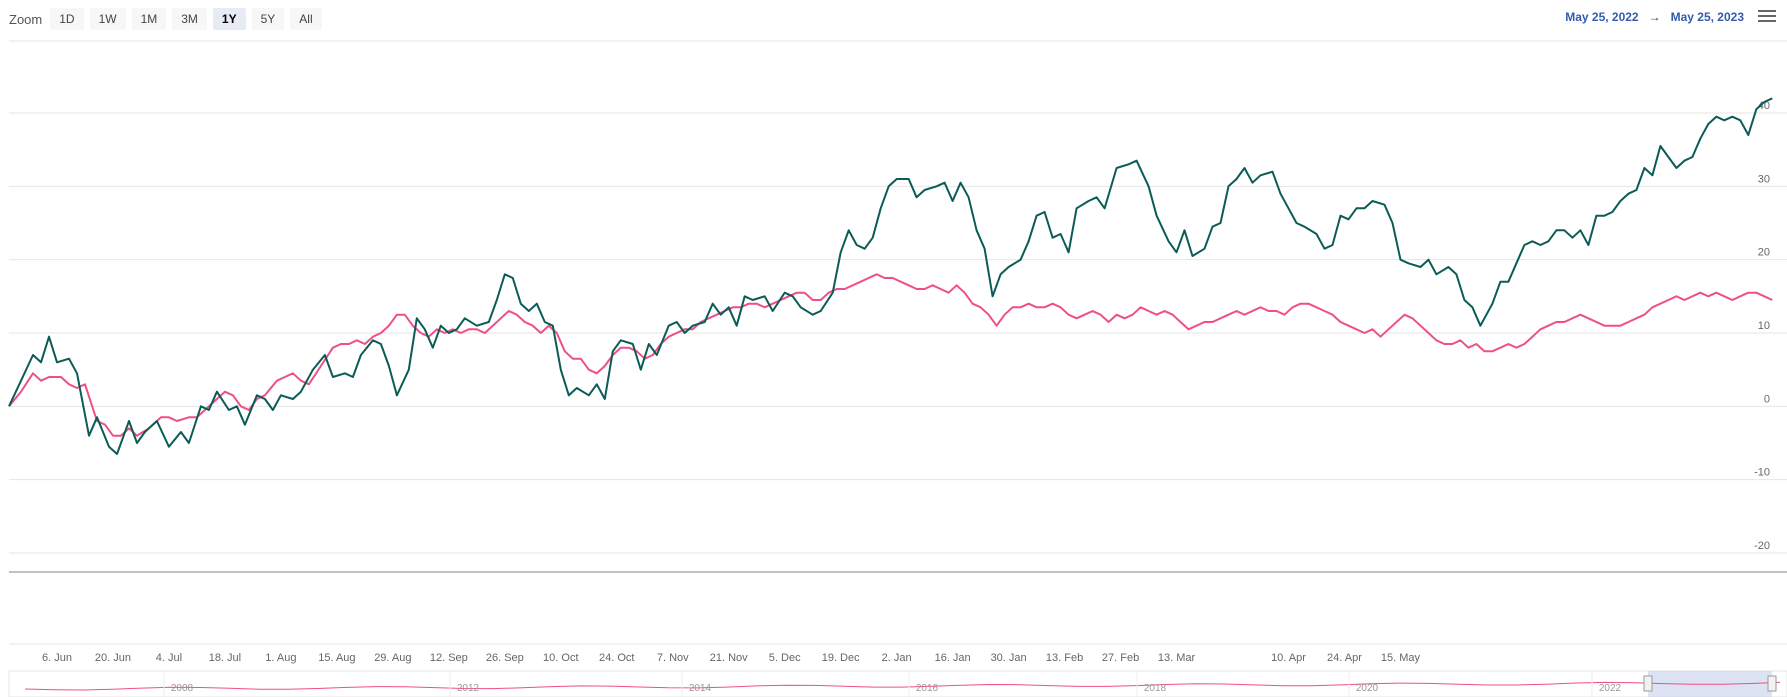 This screenshot has width=1787, height=697. What do you see at coordinates (1401, 658) in the screenshot?
I see `x-tick-label: 15. May` at bounding box center [1401, 658].